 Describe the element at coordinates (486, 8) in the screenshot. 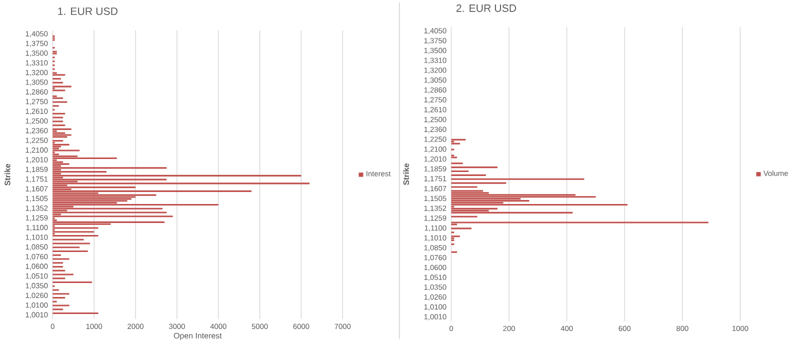

I see `chart-title: 2. EUR USD` at that location.